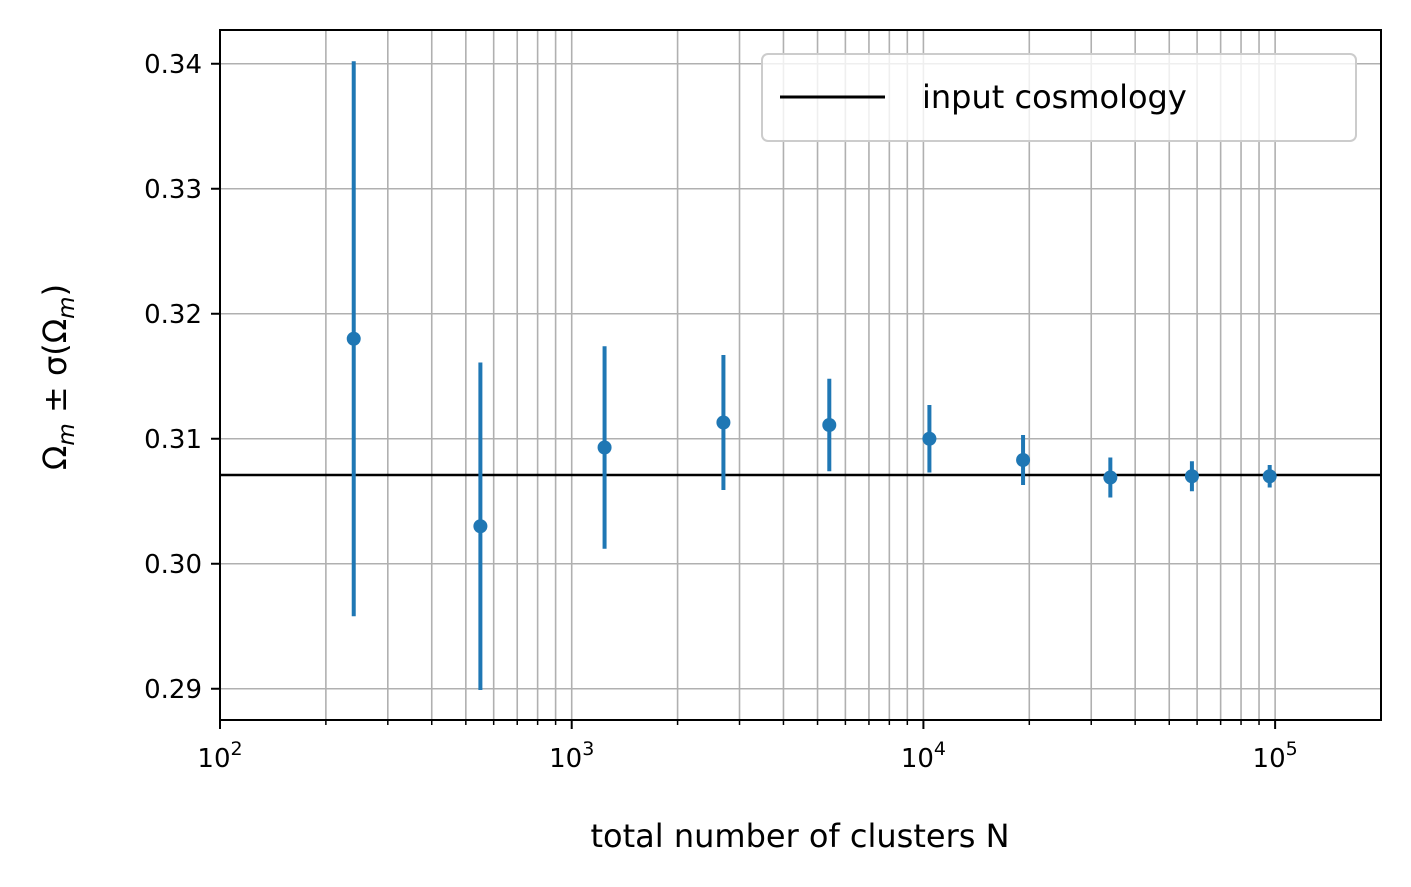  What do you see at coordinates (55, 290) in the screenshot?
I see `y-axis-title-close: )` at bounding box center [55, 290].